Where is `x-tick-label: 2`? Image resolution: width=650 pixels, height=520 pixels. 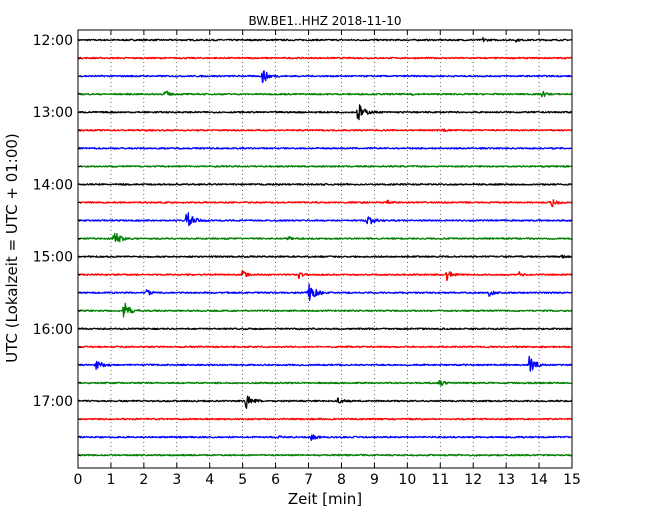 x-tick-label: 2 is located at coordinates (143, 480).